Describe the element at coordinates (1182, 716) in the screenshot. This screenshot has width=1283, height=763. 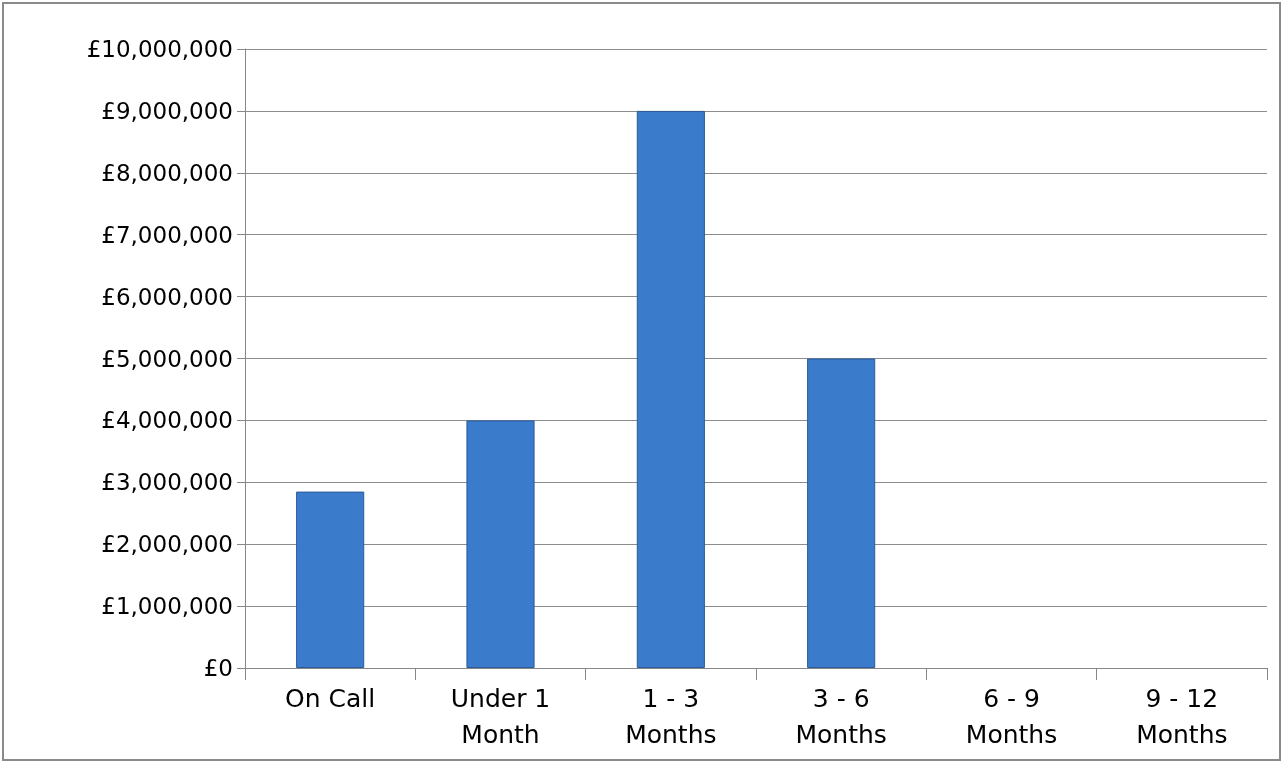
I see `x-tick-label: 9 - 12 Months` at that location.